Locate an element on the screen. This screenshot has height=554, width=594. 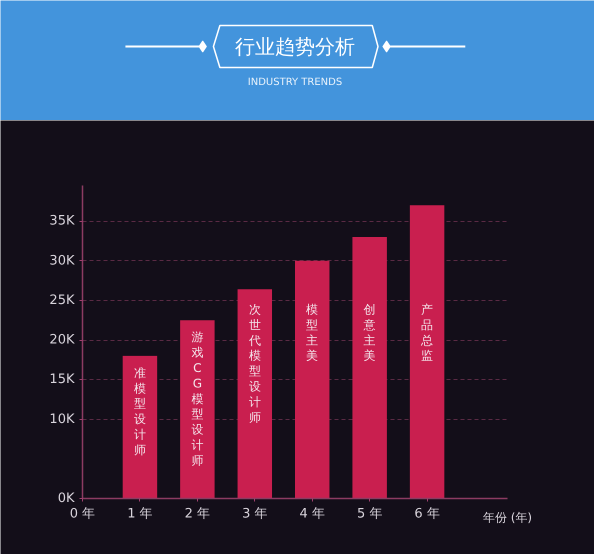
x-tick-label: 1 年 is located at coordinates (140, 514).